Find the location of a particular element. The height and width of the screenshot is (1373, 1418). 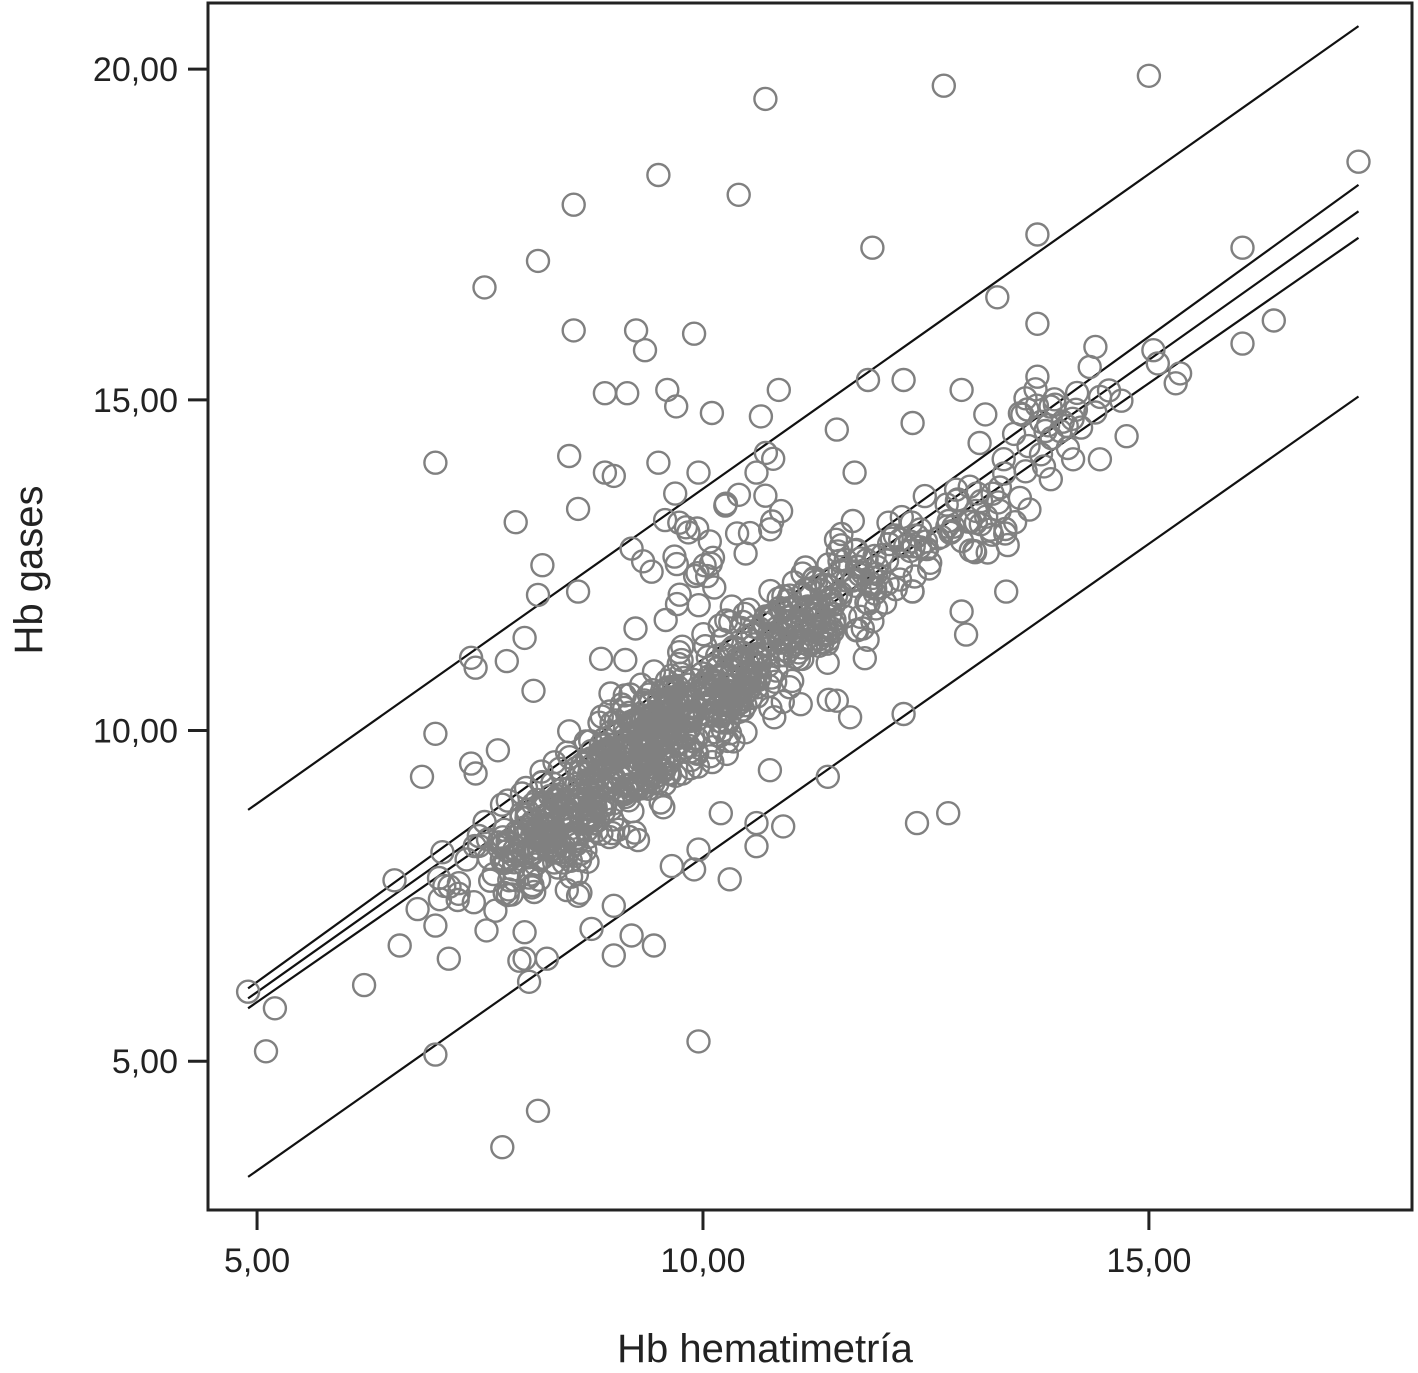

y-tick-label: 15,00 is located at coordinates (135, 401).